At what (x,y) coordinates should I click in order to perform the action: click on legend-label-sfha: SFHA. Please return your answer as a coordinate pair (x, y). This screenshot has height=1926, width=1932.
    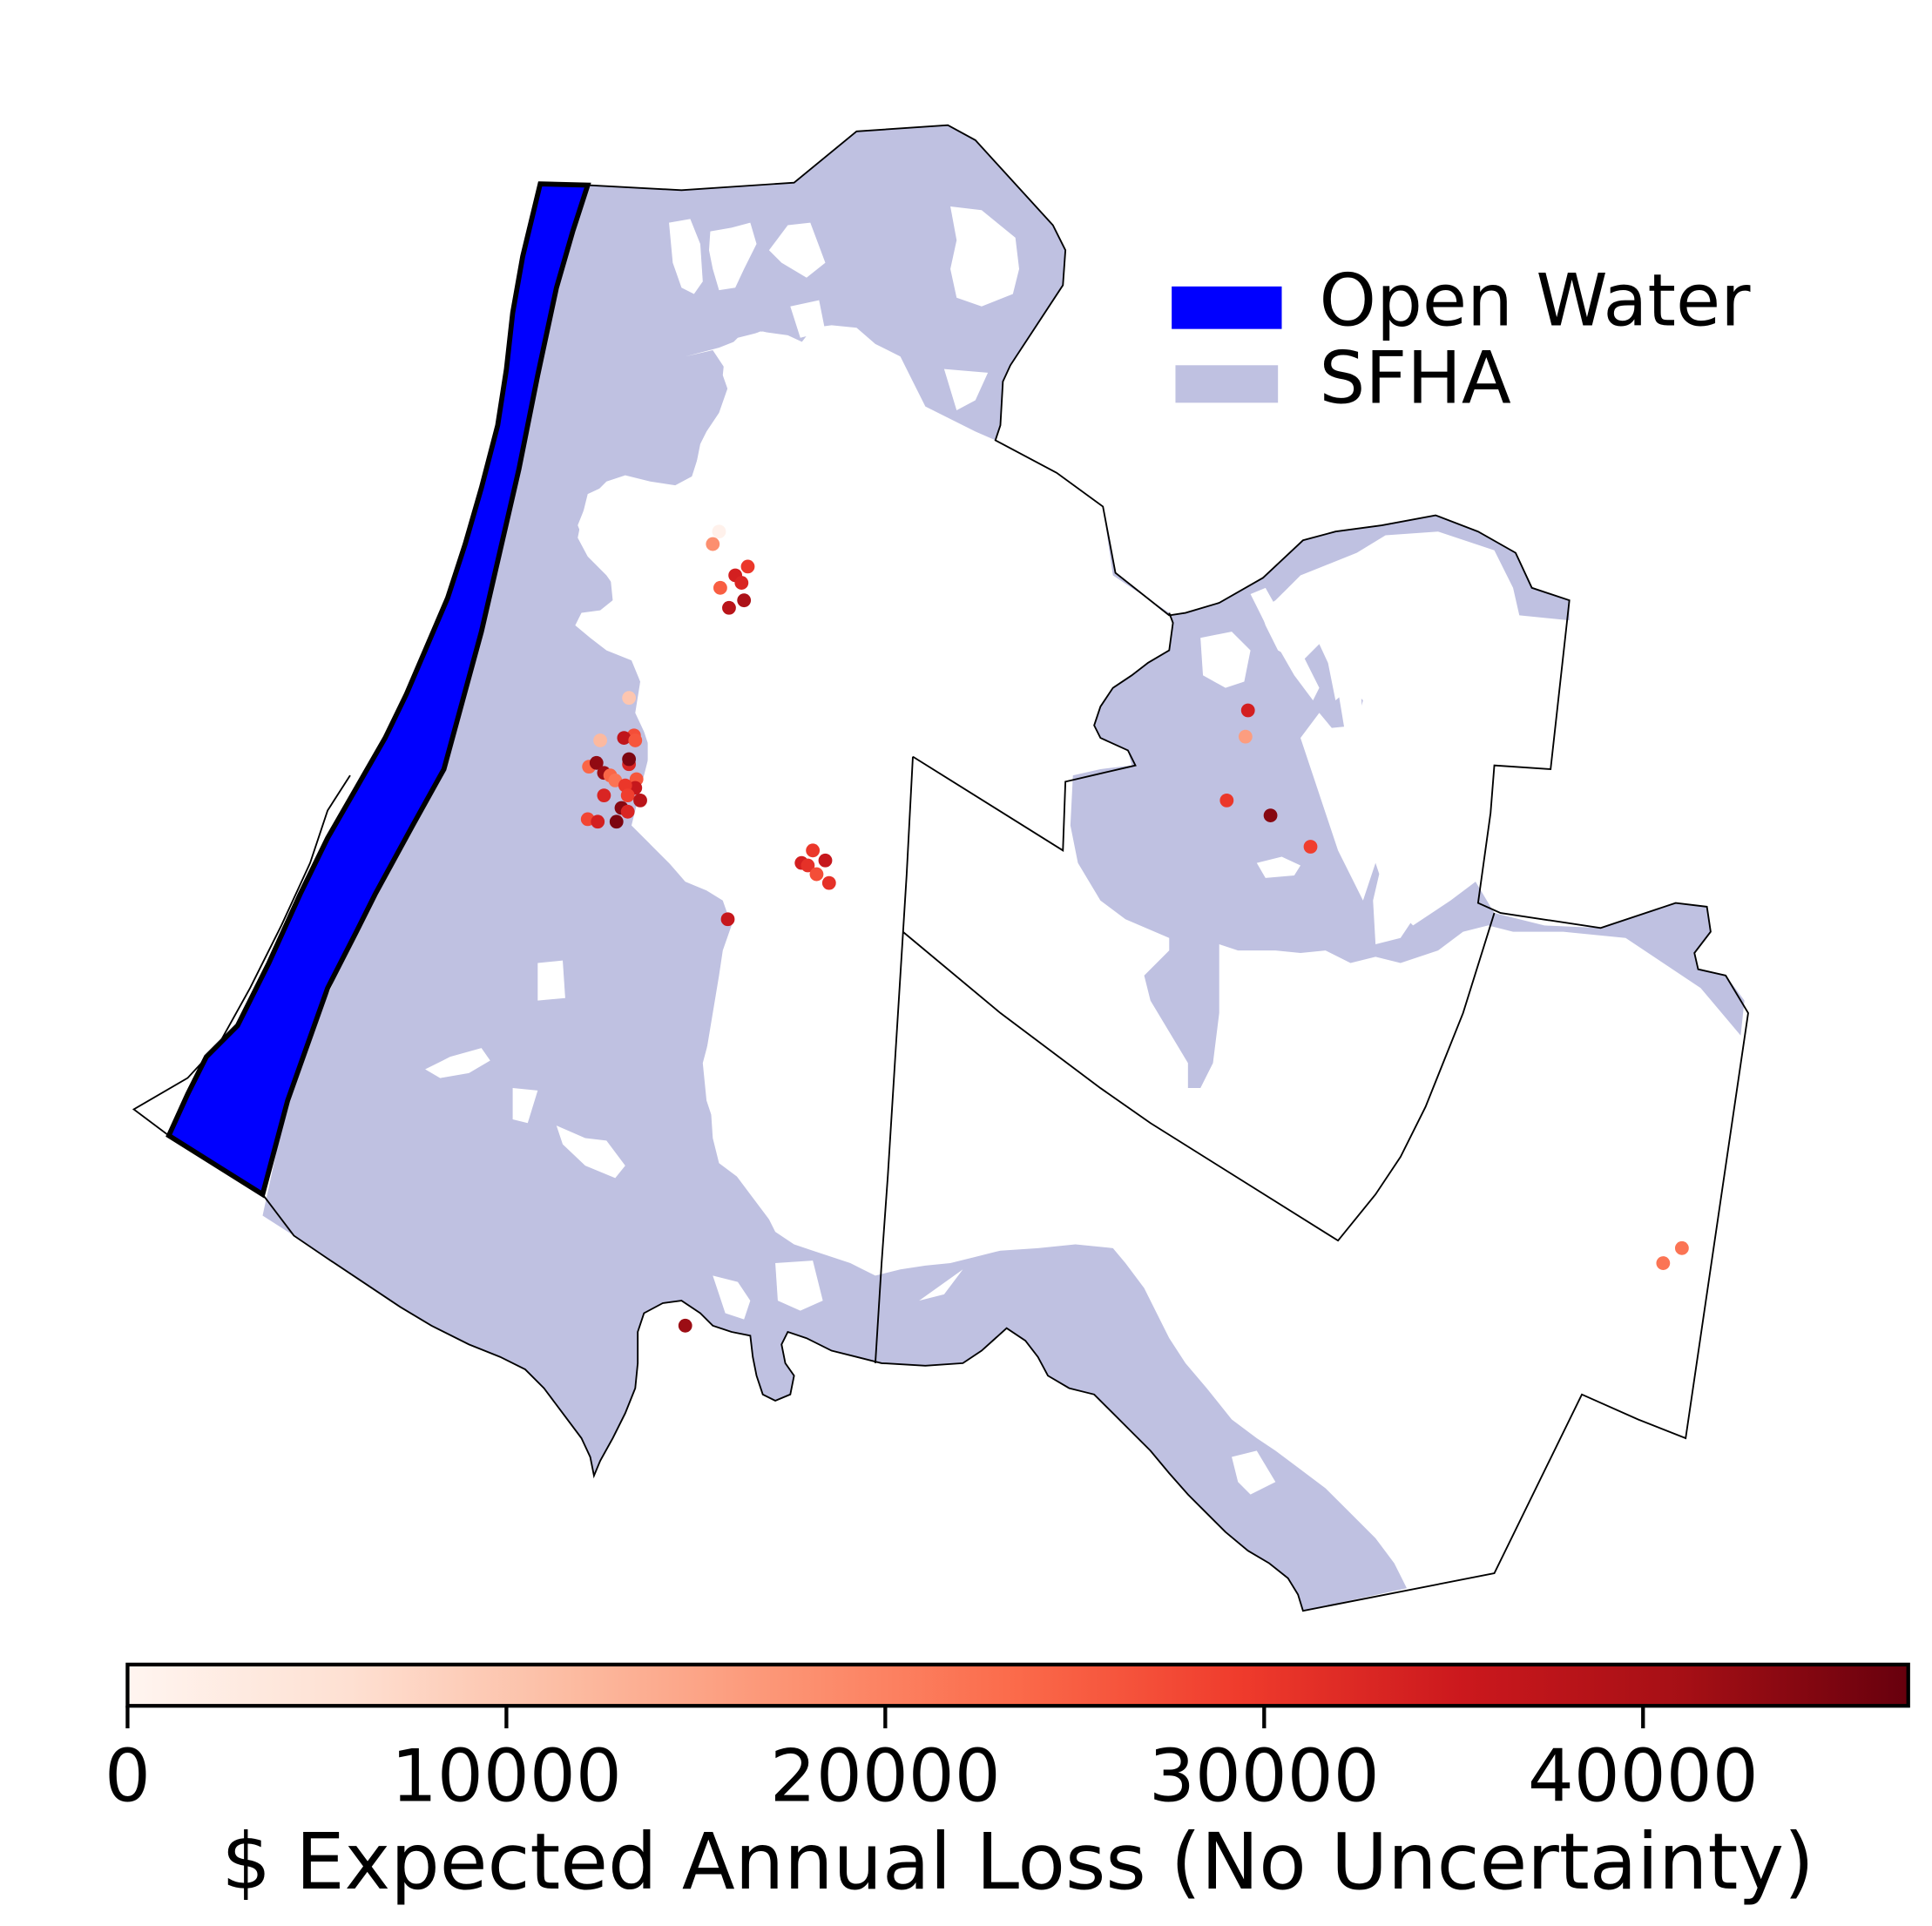
    Looking at the image, I should click on (1415, 377).